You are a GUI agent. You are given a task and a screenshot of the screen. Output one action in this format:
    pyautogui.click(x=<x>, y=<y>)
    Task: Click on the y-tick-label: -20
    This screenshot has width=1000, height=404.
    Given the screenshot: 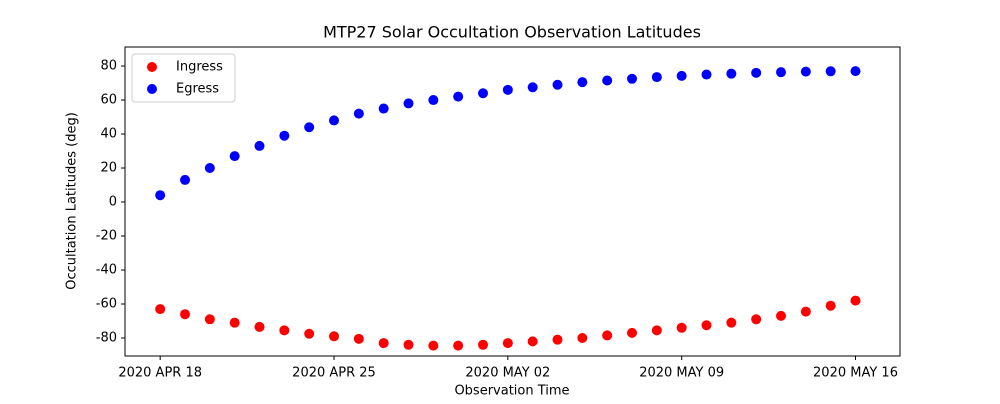 What is the action you would take?
    pyautogui.click(x=106, y=236)
    